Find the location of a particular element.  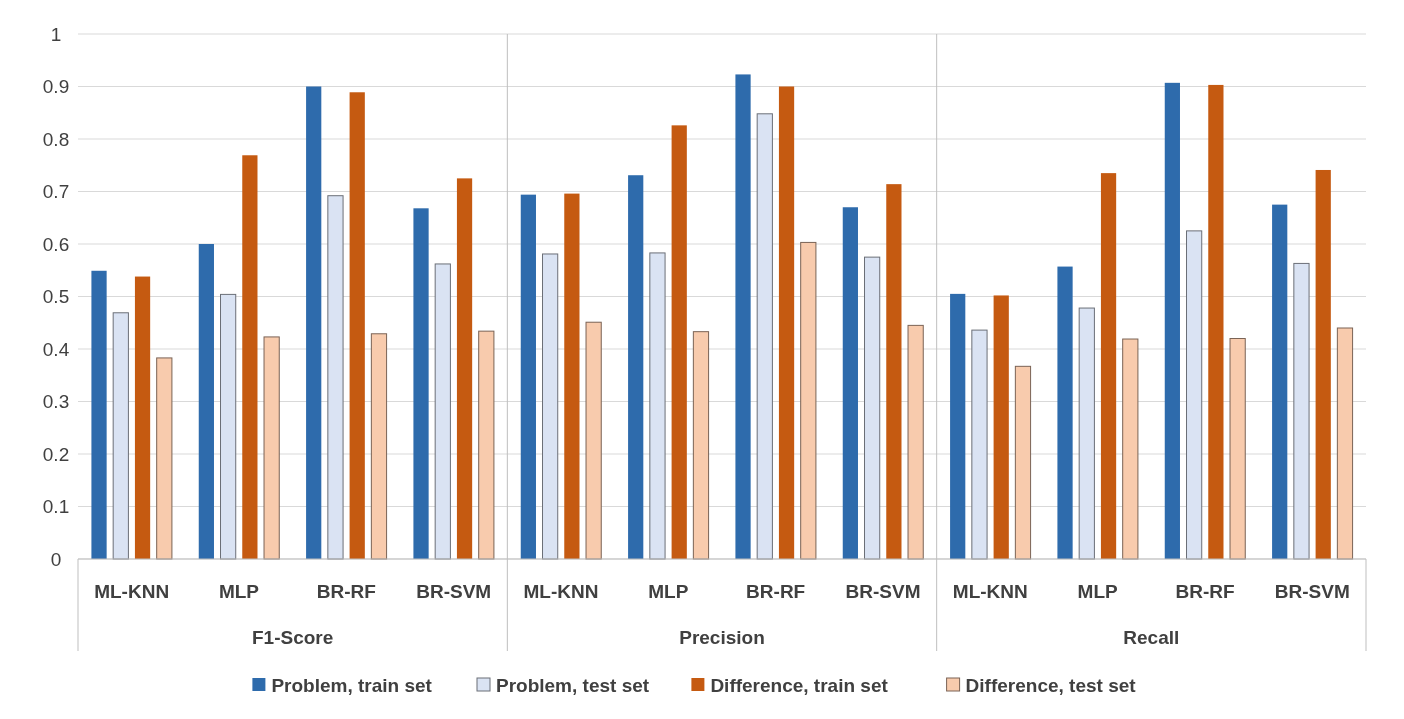

legend-label: Difference, test set is located at coordinates (1051, 685).